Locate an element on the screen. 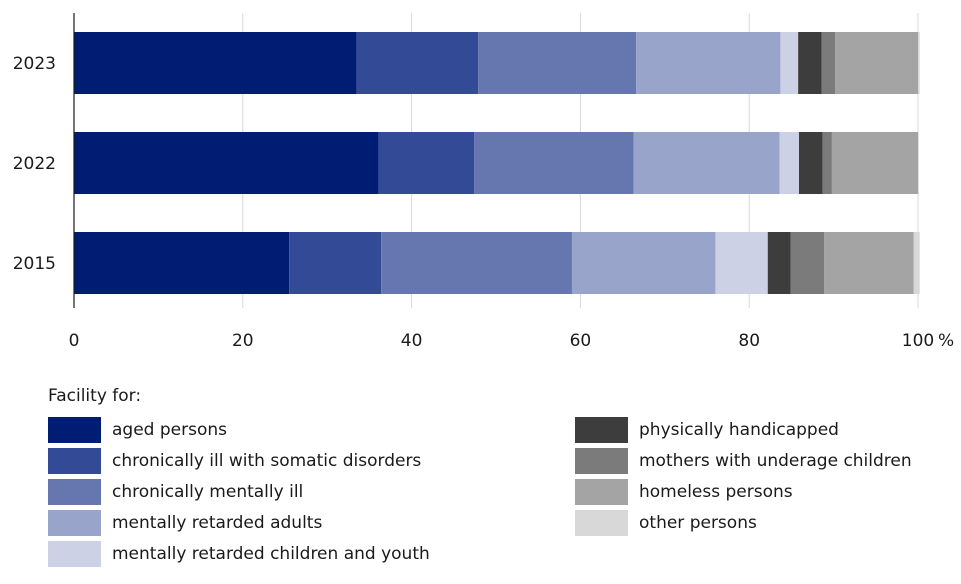 The width and height of the screenshot is (961, 584). bar-2023-mothers-with-underage-children is located at coordinates (828, 63).